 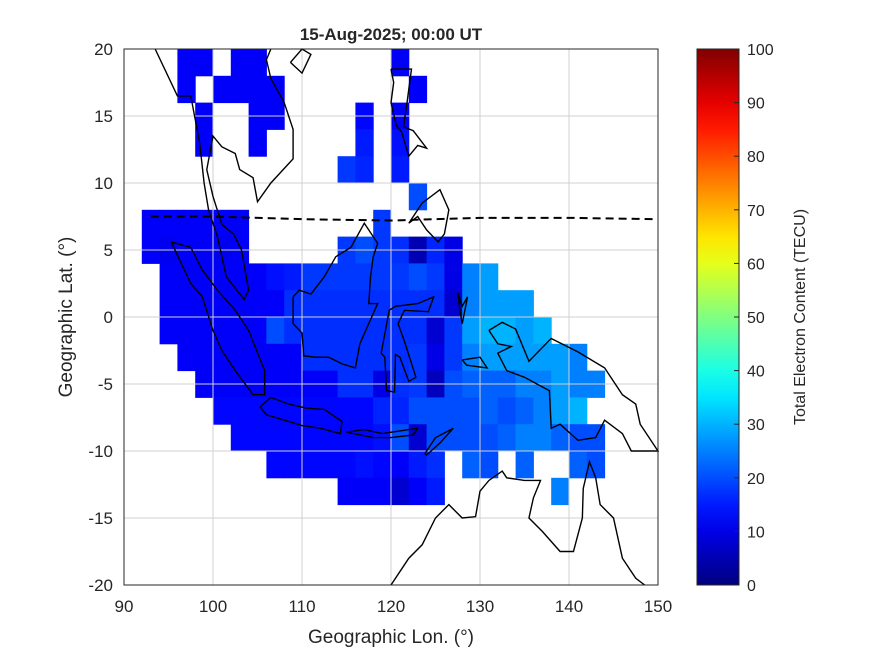 What do you see at coordinates (756, 211) in the screenshot?
I see `colorbar-tick-label: 70` at bounding box center [756, 211].